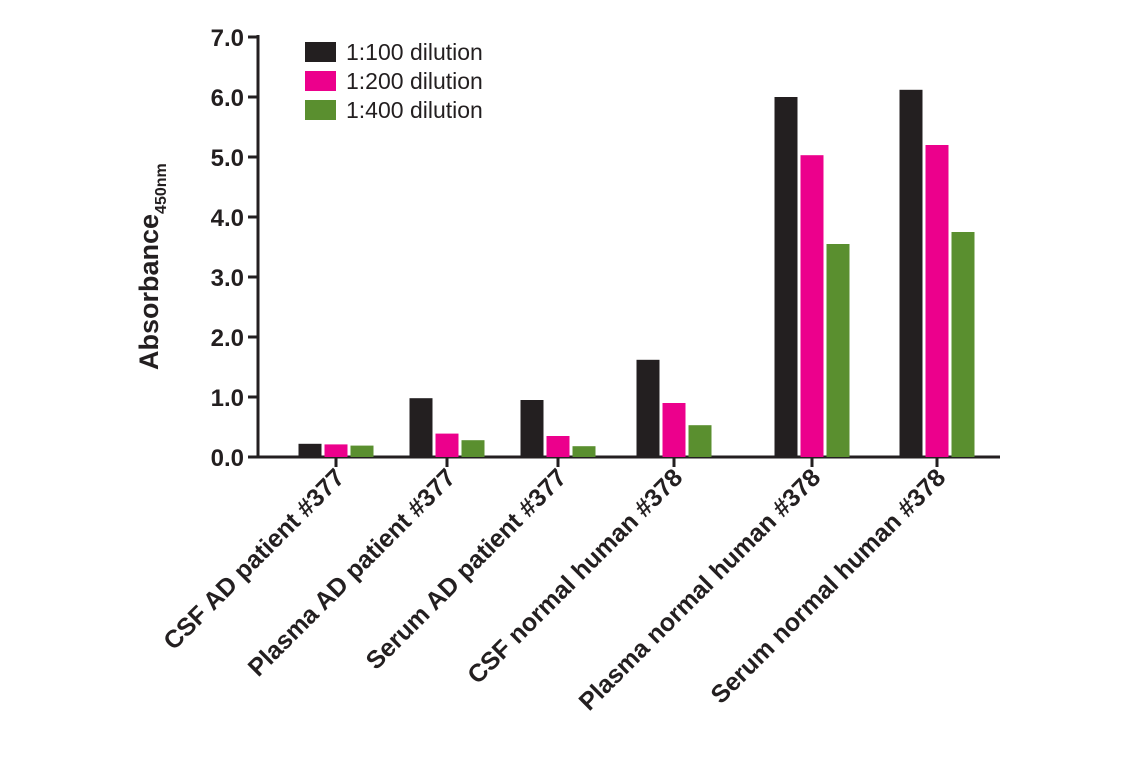 This screenshot has height=768, width=1141. Describe the element at coordinates (414, 52) in the screenshot. I see `legend-label: 1:100 dilution` at that location.